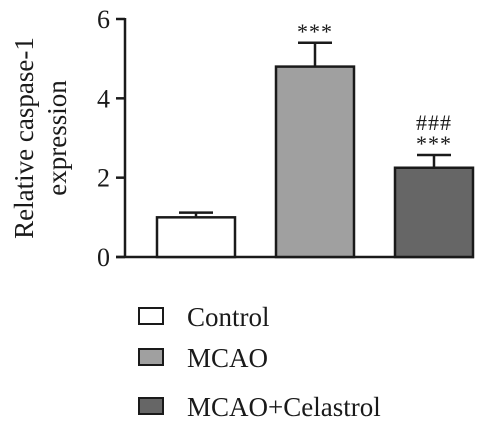 Image resolution: width=493 pixels, height=432 pixels. I want to click on y-tick-label: 4, so click(103, 98).